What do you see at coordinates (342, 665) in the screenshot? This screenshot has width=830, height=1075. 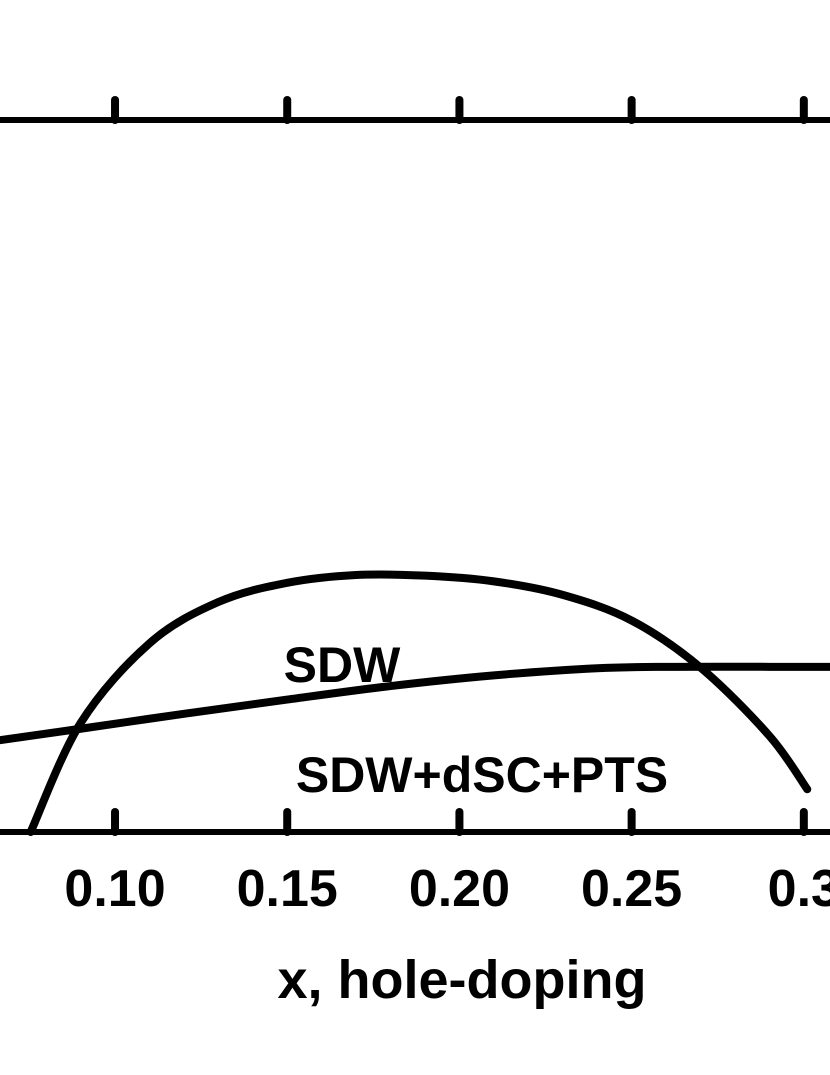 I see `region-label-sdw: SDW` at bounding box center [342, 665].